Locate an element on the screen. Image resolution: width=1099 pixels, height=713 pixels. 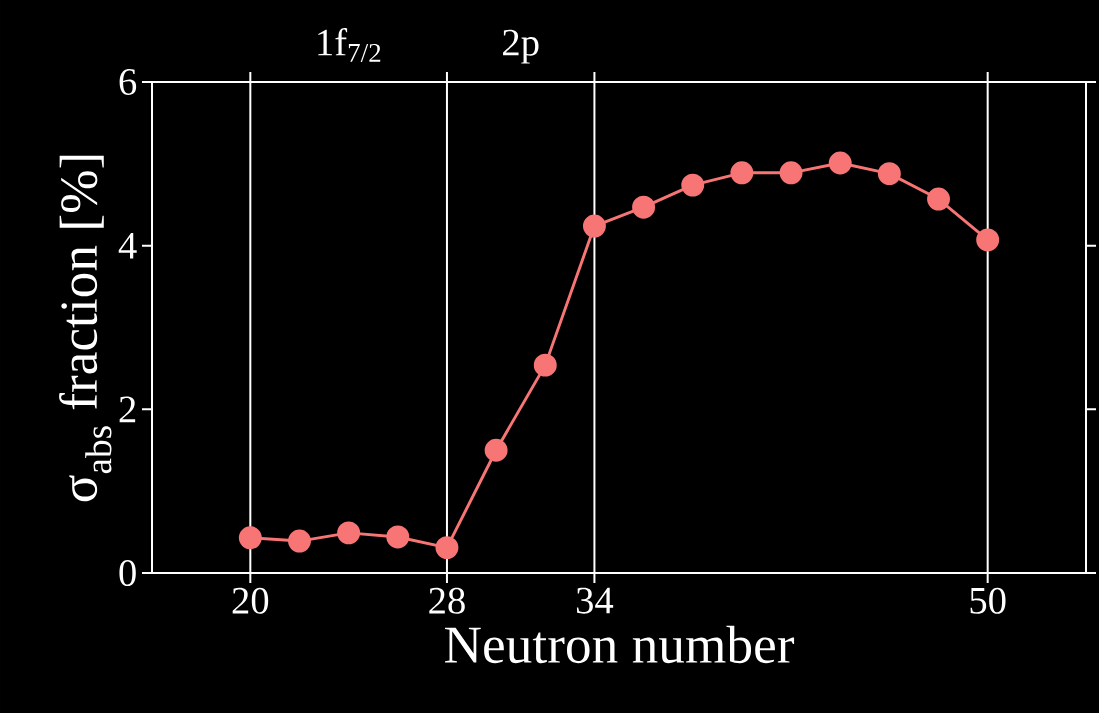
x-tick-label: 20 is located at coordinates (250, 600).